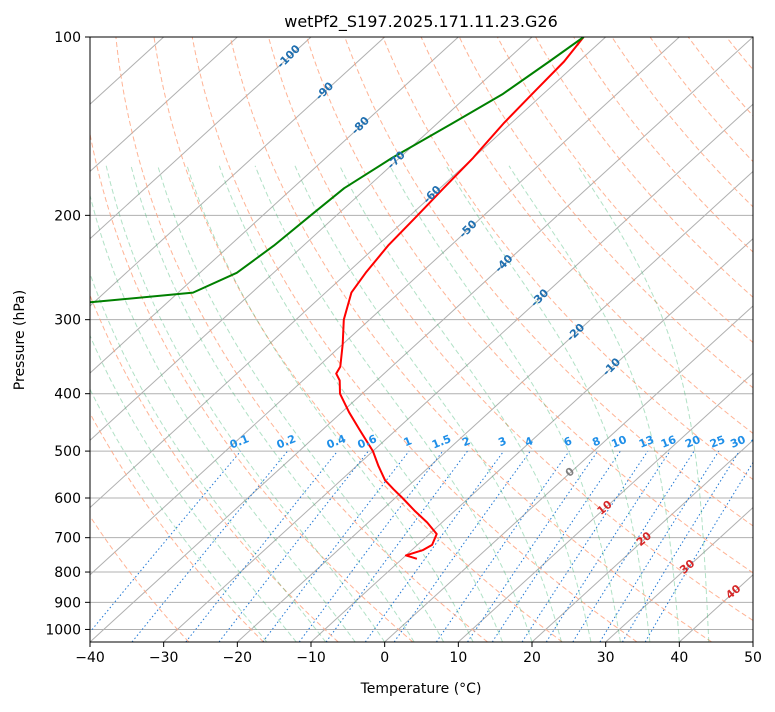  Describe the element at coordinates (238, 658) in the screenshot. I see `x-tick-label: −20` at that location.